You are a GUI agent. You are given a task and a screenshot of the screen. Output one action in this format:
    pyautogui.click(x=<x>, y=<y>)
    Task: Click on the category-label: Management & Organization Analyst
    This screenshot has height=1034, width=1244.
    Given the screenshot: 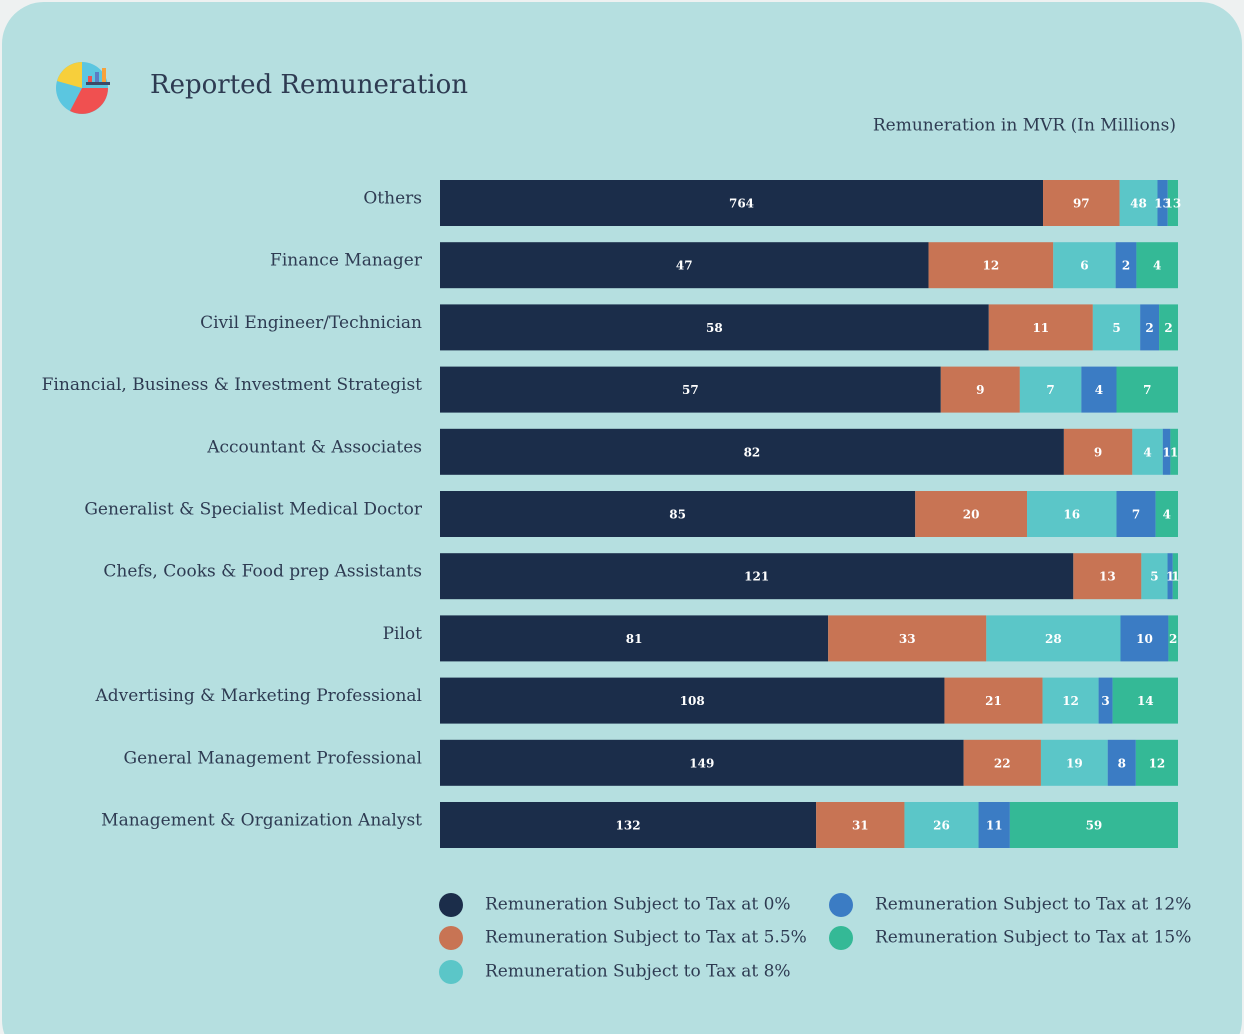 What is the action you would take?
    pyautogui.click(x=261, y=821)
    